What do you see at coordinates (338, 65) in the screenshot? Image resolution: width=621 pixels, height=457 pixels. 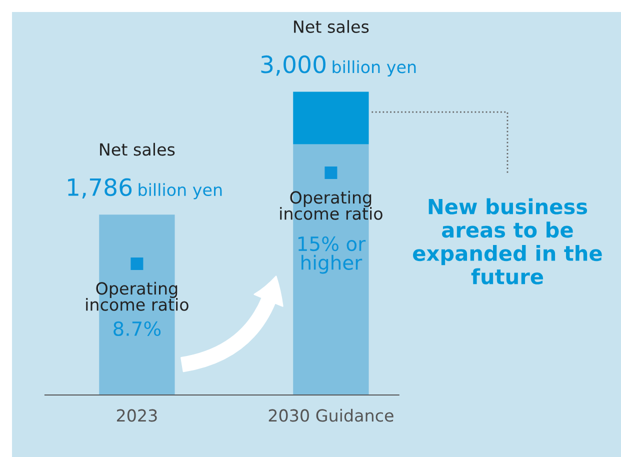 I see `text: 3,000 billion yen` at bounding box center [338, 65].